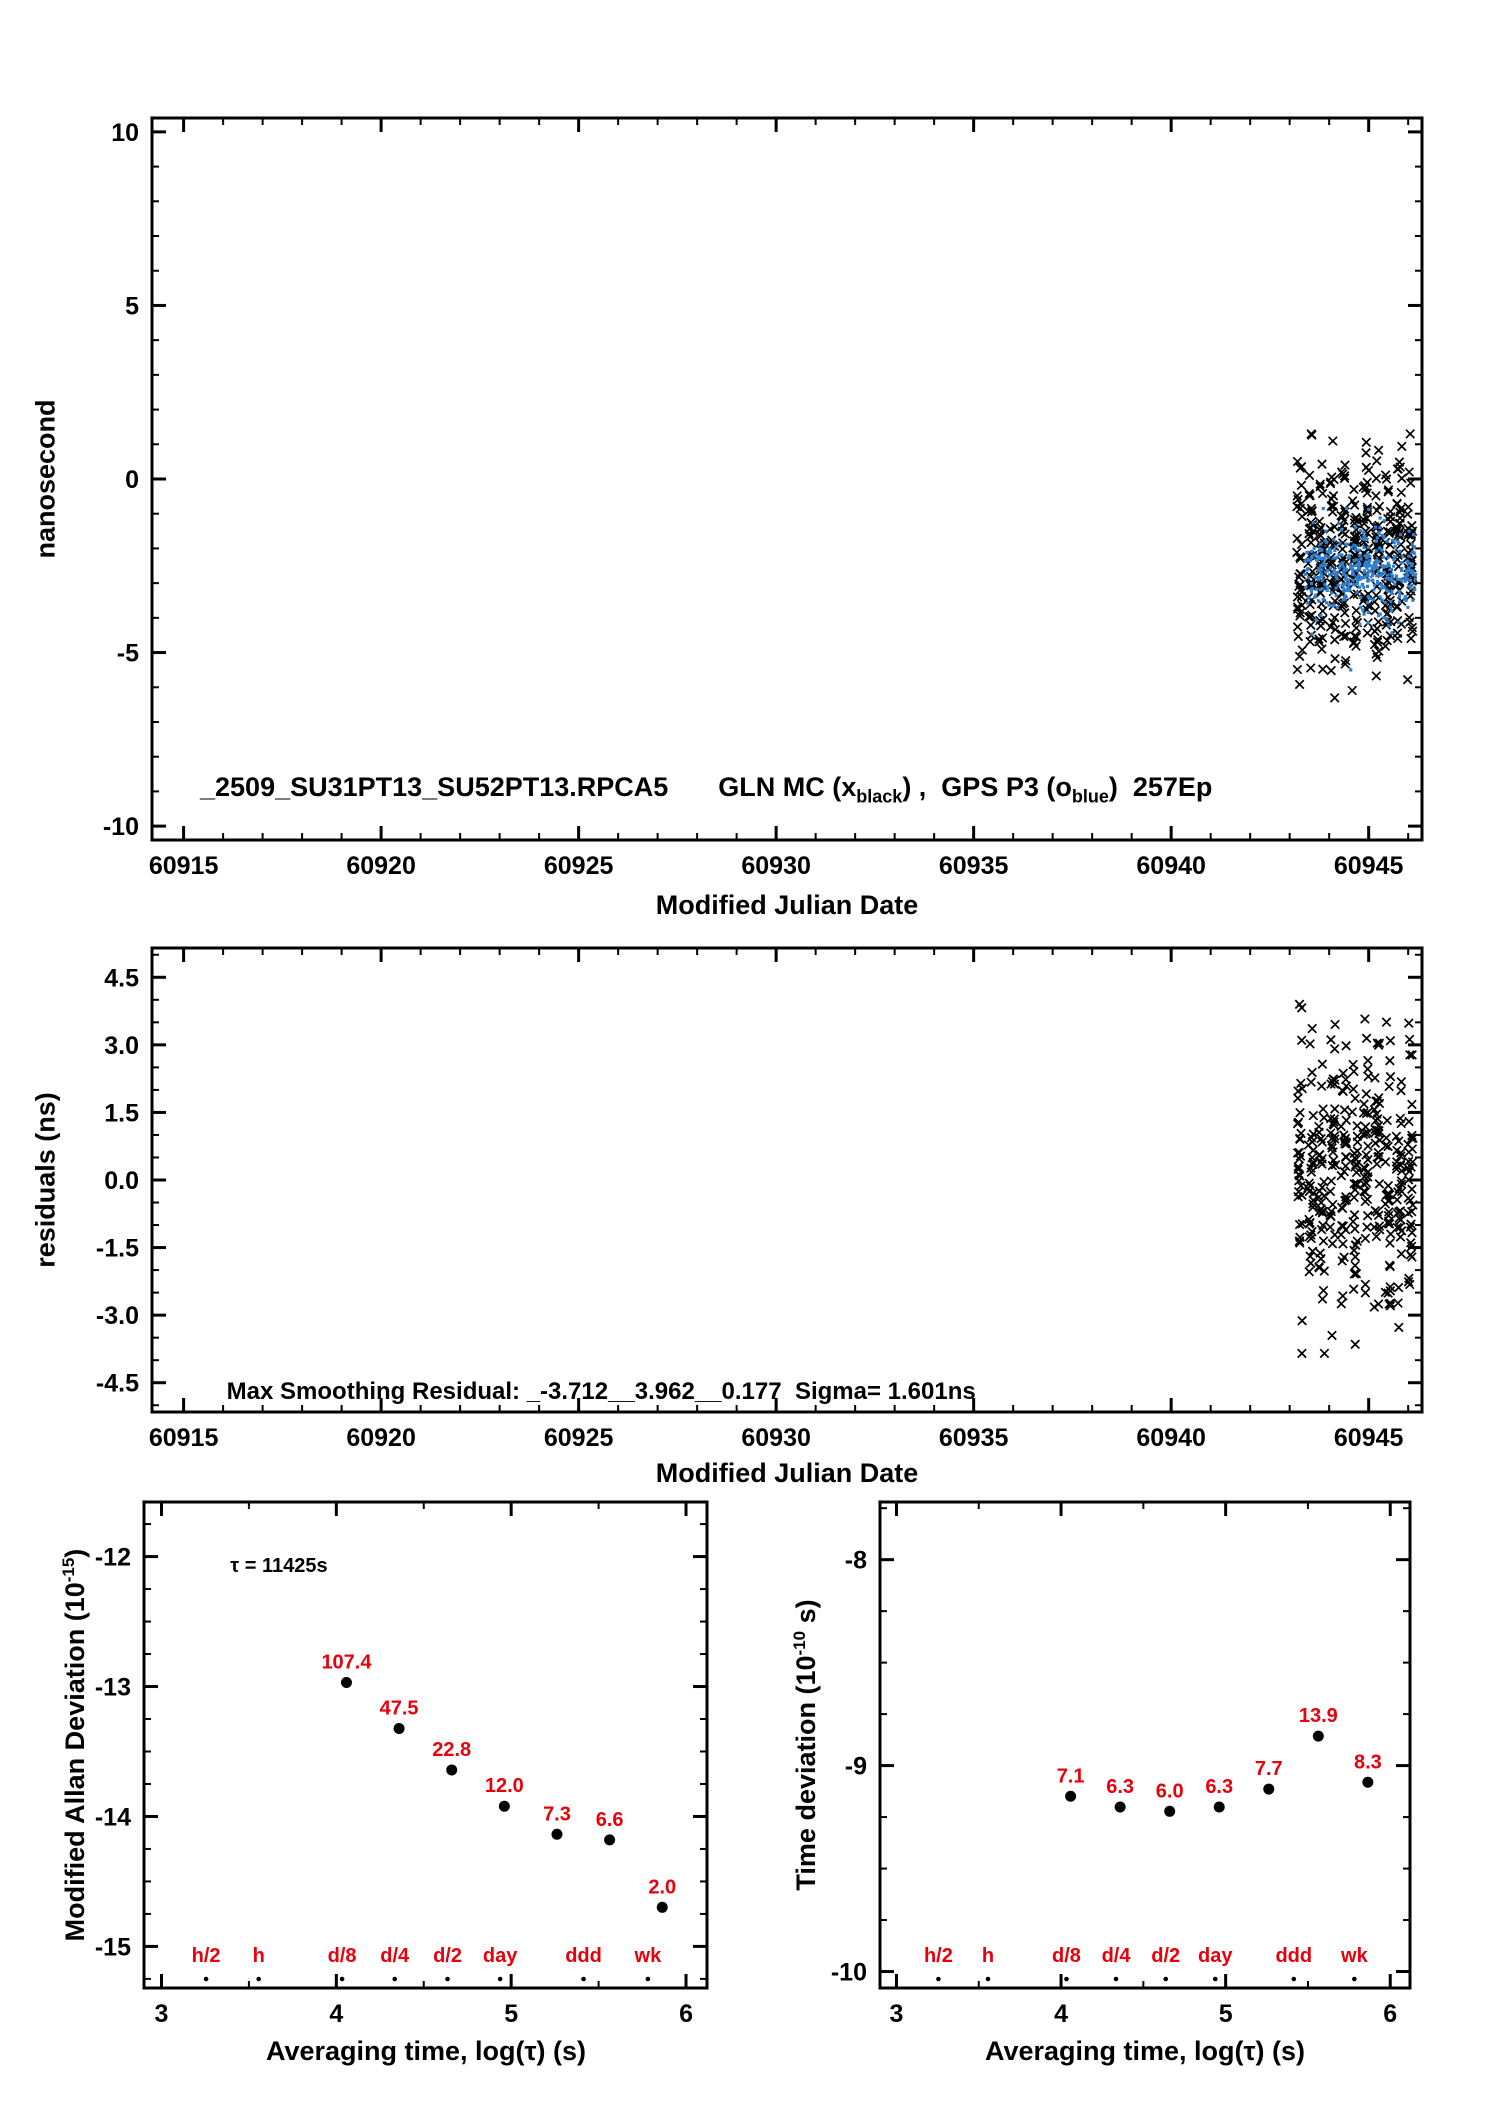  What do you see at coordinates (117, 1249) in the screenshot?
I see `y-tick-label: -1.5` at bounding box center [117, 1249].